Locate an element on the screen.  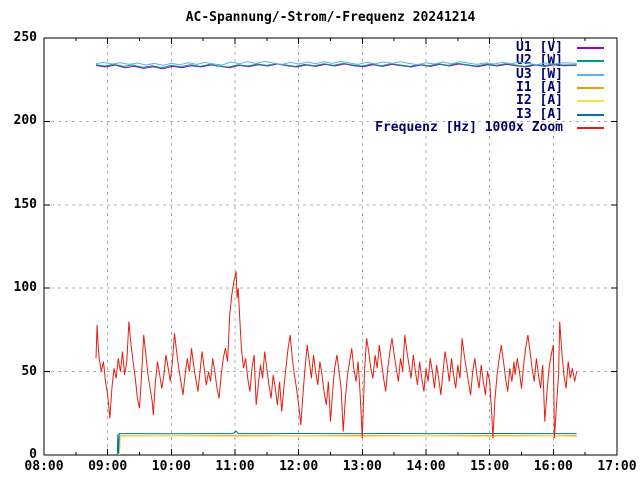
legend-label: I2 [A] is located at coordinates (539, 101).